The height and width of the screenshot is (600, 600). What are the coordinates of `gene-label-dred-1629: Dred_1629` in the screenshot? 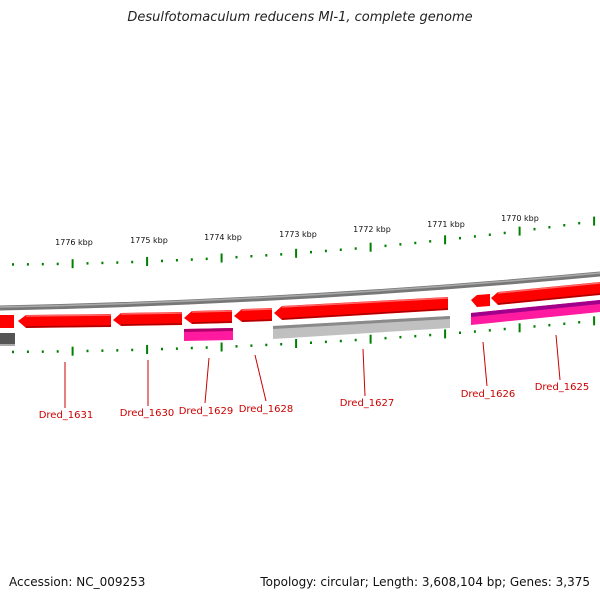 It's located at (206, 411).